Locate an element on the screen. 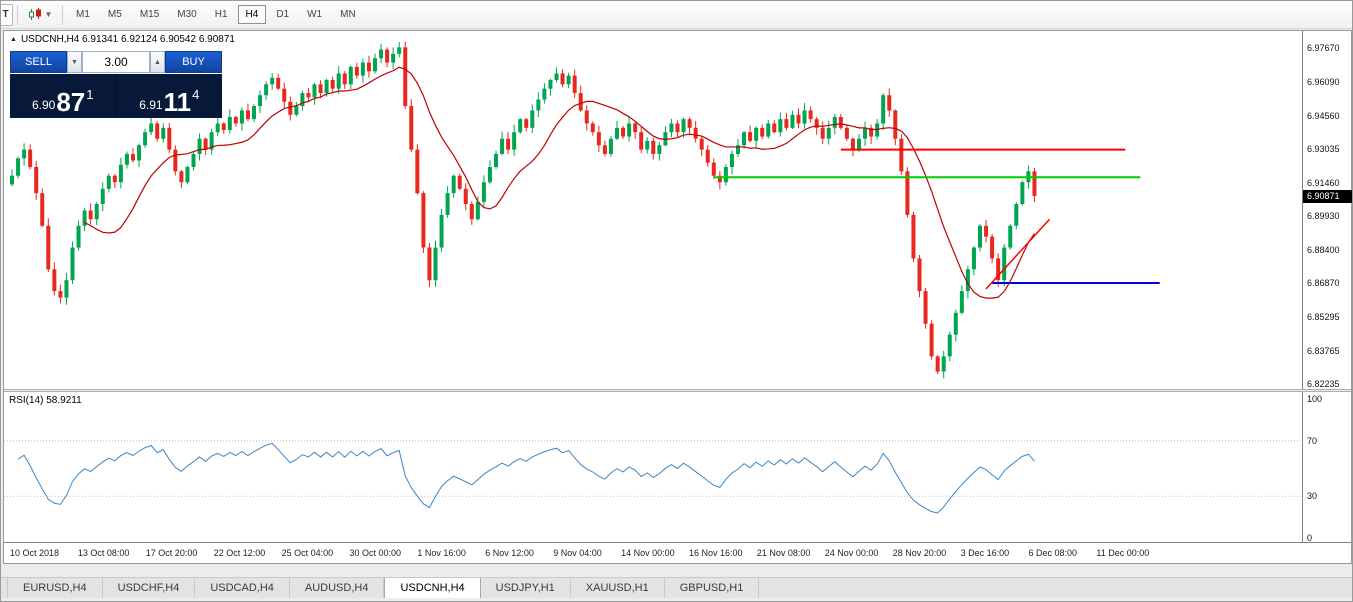 This screenshot has height=602, width=1353. current-price-tag: 6.90871 is located at coordinates (1327, 196).